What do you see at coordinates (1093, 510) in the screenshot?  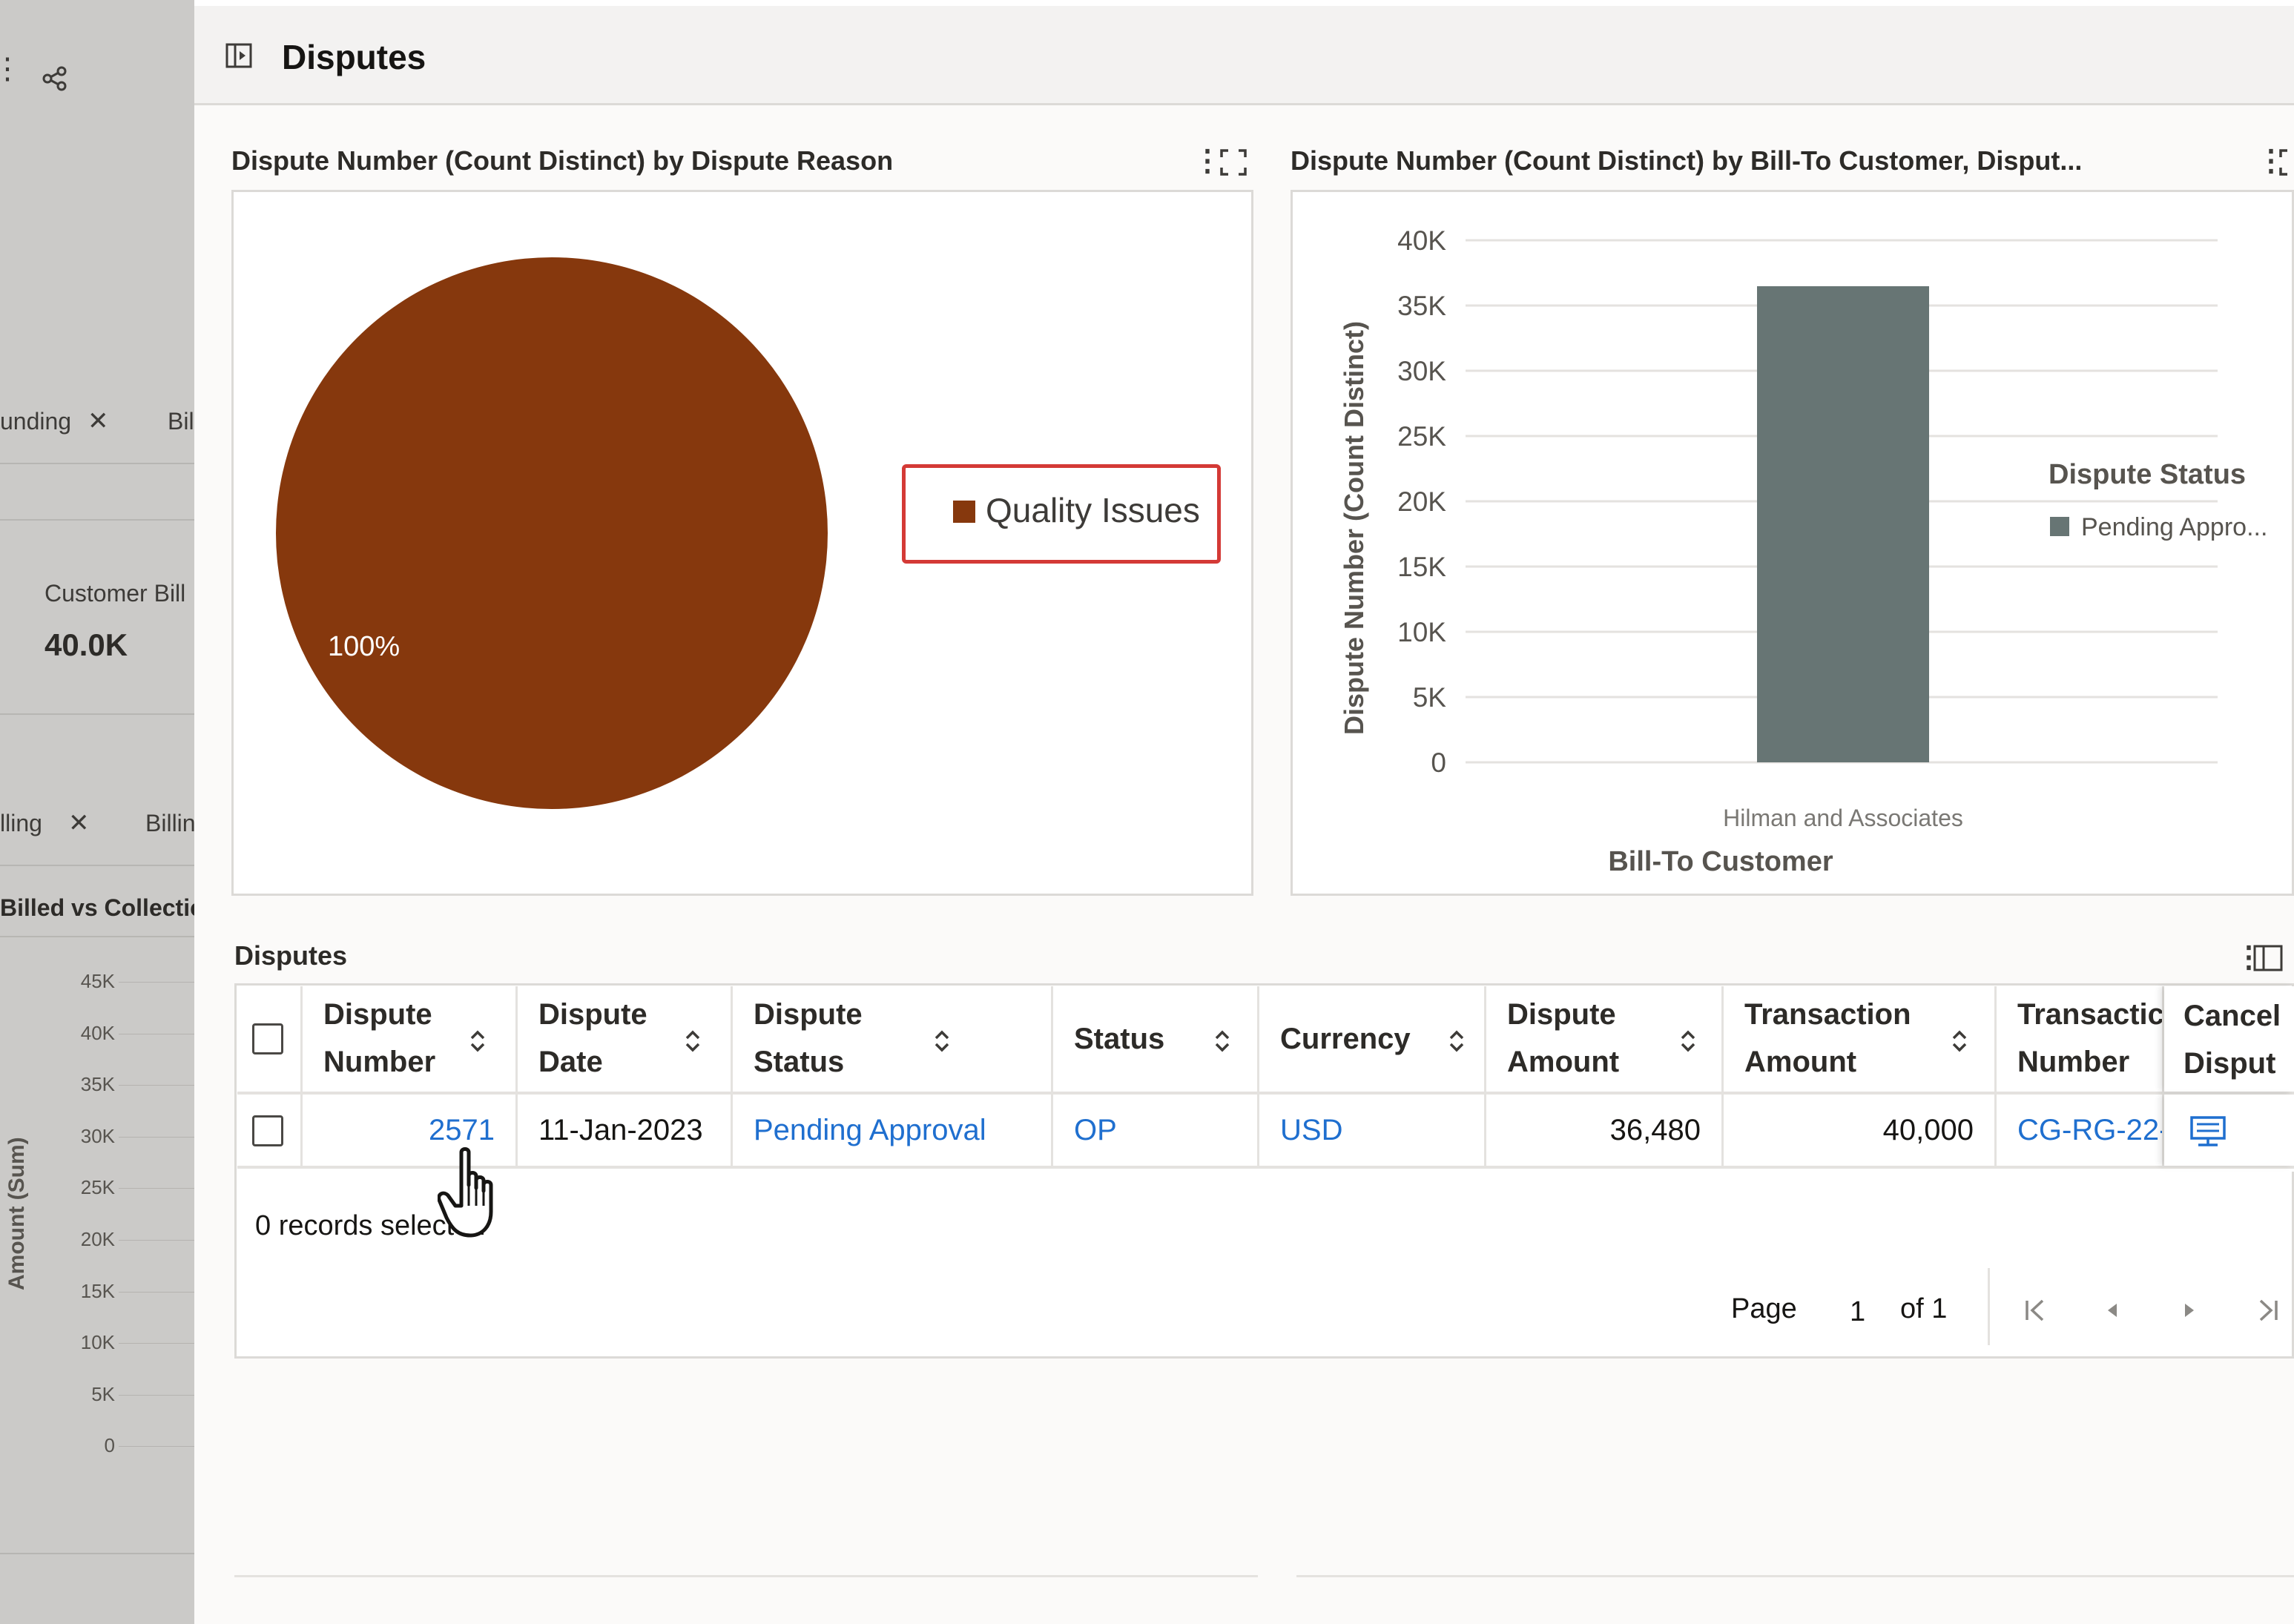 I see `legend-label: Quality Issues` at bounding box center [1093, 510].